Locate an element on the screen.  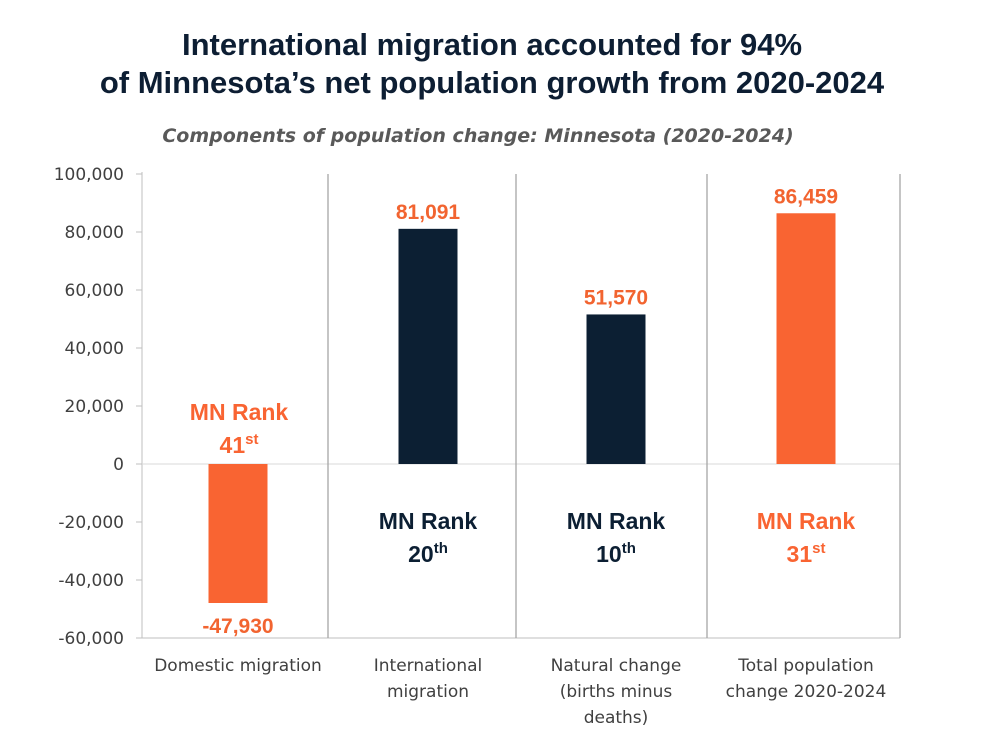
rank-annotation-value: 10th is located at coordinates (616, 553).